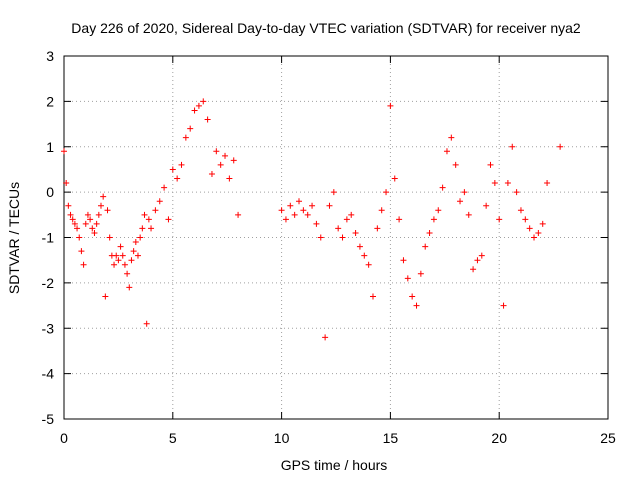  Describe the element at coordinates (48, 374) in the screenshot. I see `y-tick-label: -4` at that location.